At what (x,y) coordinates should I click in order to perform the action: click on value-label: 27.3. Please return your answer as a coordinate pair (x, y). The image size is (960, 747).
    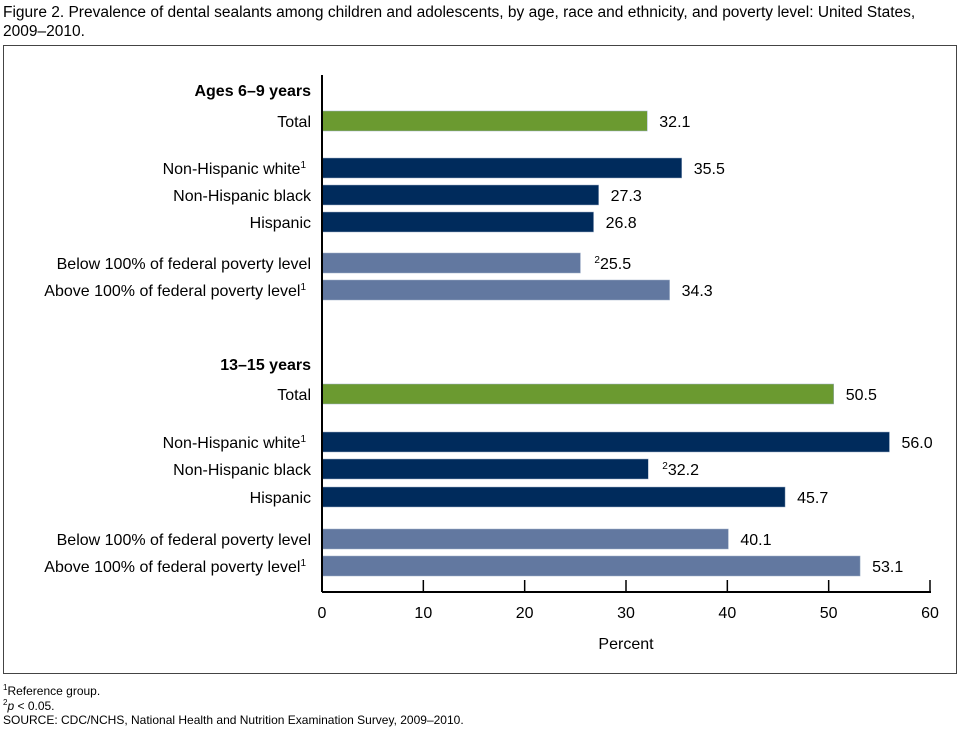
    Looking at the image, I should click on (626, 196).